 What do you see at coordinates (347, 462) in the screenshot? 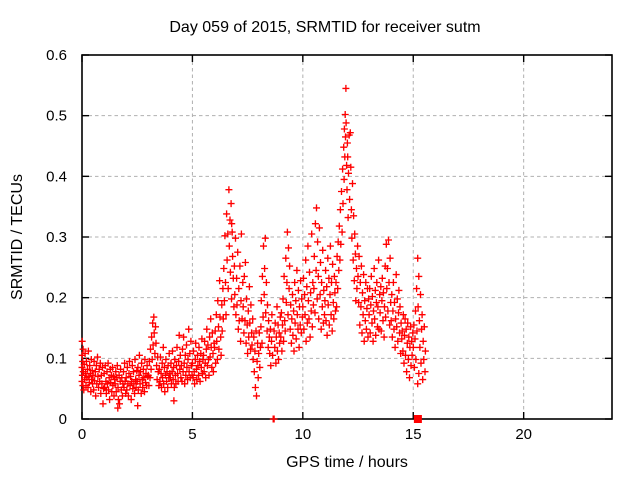
I see `x-axis-label: GPS time / hours` at bounding box center [347, 462].